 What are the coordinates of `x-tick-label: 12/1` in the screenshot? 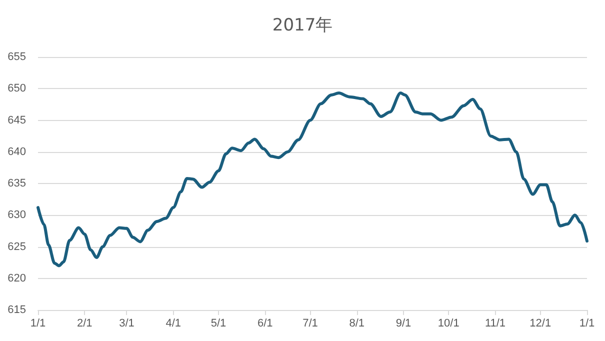 It's located at (541, 324).